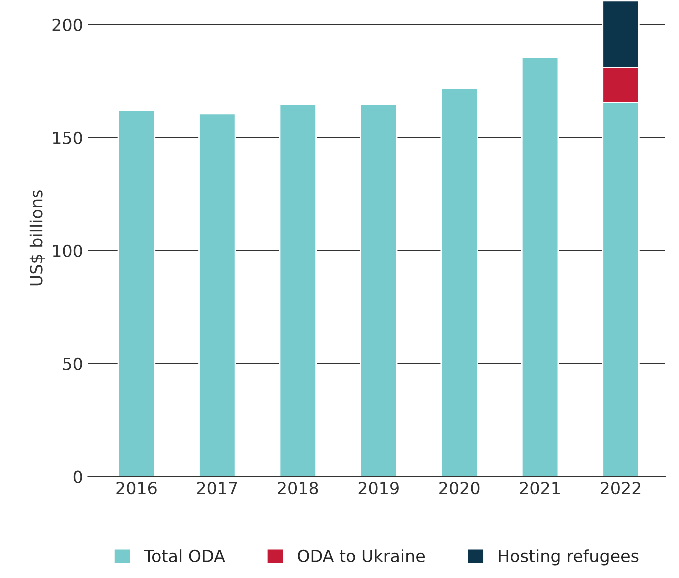 This screenshot has width=679, height=578. What do you see at coordinates (378, 488) in the screenshot?
I see `x-tick-label: 2019` at bounding box center [378, 488].